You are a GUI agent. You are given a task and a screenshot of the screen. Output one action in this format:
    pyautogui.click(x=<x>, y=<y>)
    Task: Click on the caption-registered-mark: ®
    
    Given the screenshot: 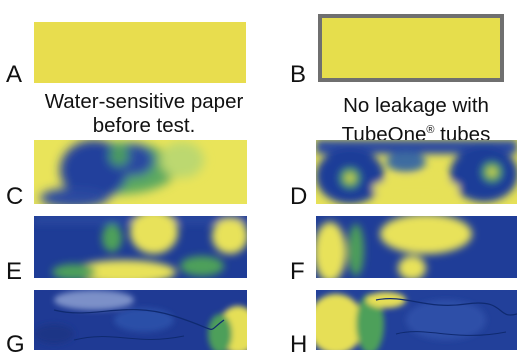 What is the action you would take?
    pyautogui.click(x=430, y=130)
    